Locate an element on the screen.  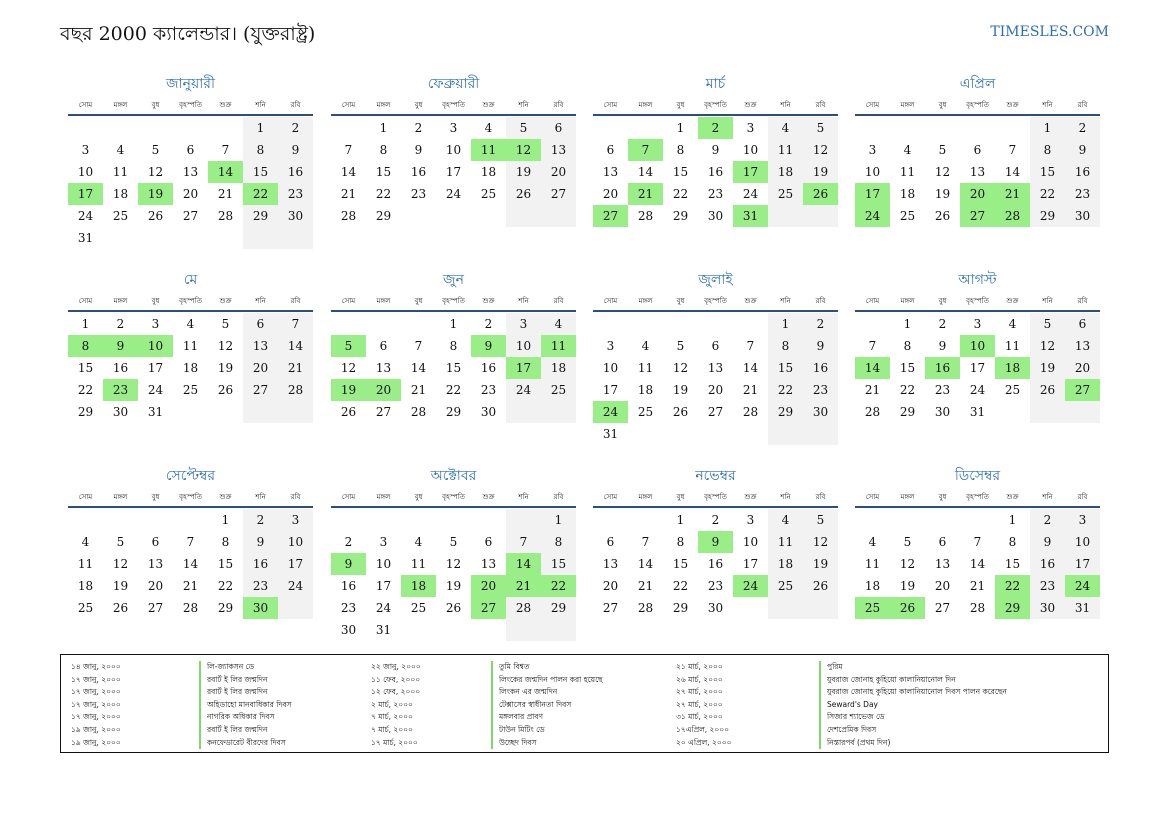
month-name: জুলাই is located at coordinates (715, 280).